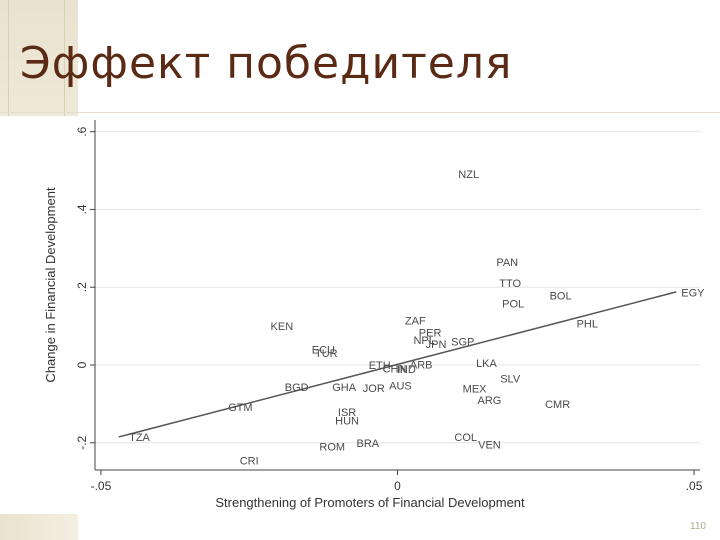 This screenshot has height=540, width=720. What do you see at coordinates (101, 486) in the screenshot?
I see `x-tick-label: -.05` at bounding box center [101, 486].